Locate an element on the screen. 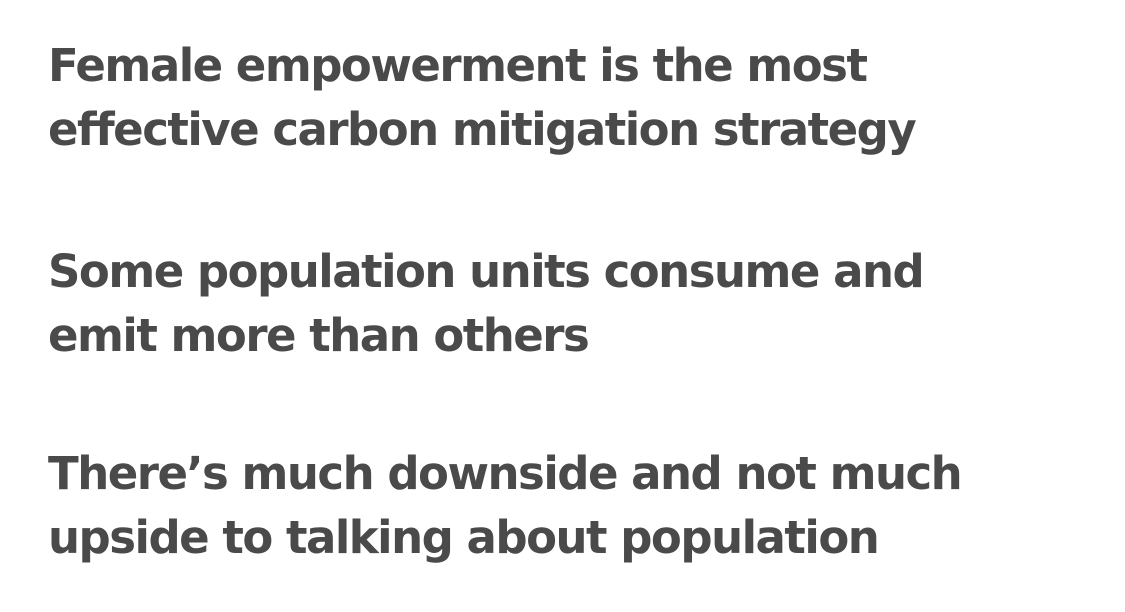 This screenshot has height=612, width=1125. heading-line: Some population units consume and is located at coordinates (486, 271).